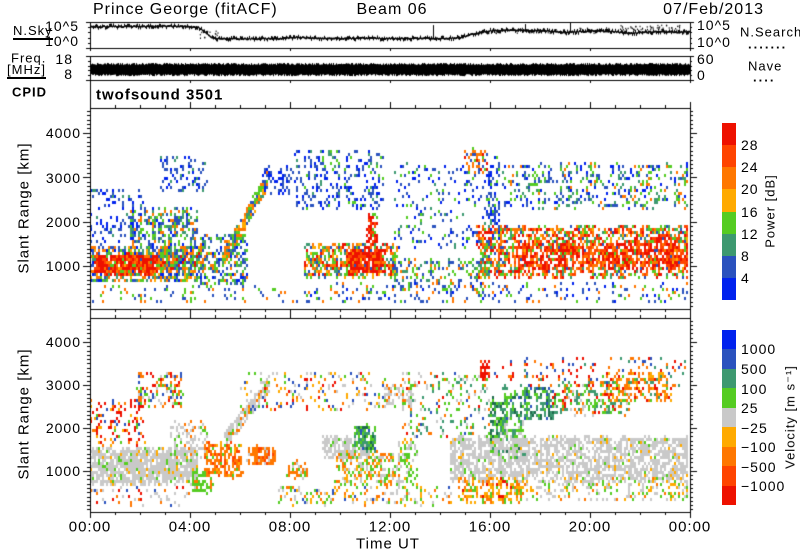 This screenshot has height=554, width=800. I want to click on velocity-colorbar-tick-label: 25, so click(750, 408).